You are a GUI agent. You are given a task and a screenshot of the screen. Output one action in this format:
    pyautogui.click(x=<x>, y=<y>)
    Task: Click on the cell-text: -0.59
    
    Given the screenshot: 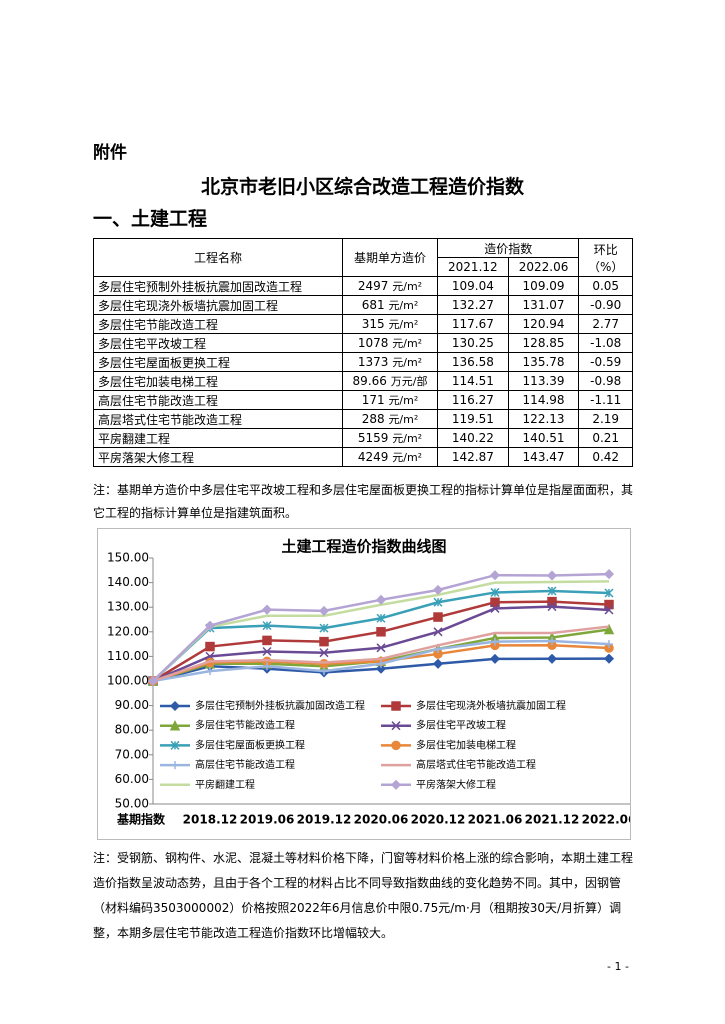 What is the action you would take?
    pyautogui.click(x=606, y=362)
    